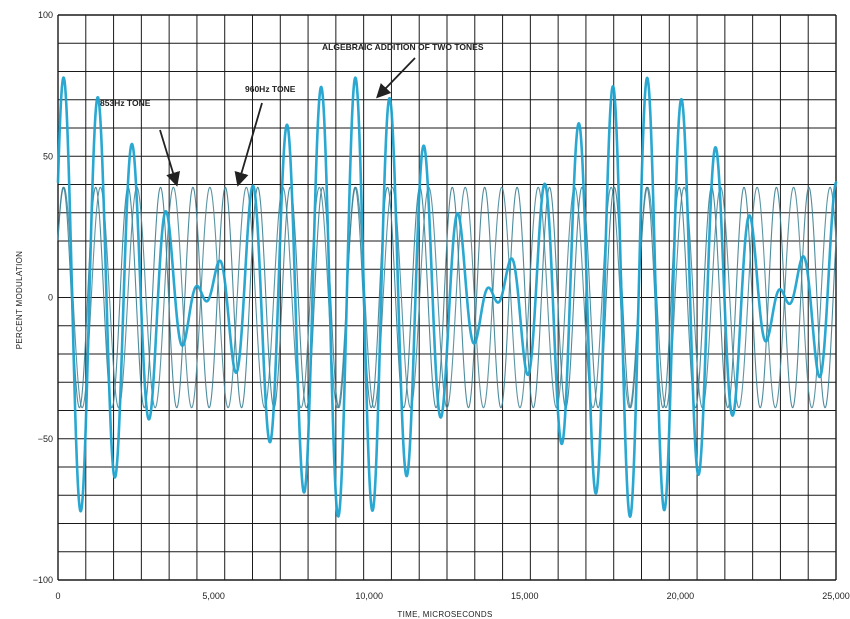 This screenshot has width=850, height=619. What do you see at coordinates (403, 47) in the screenshot?
I see `annotation-label: ALGEBRAIC ADDITION OF TWO TONES` at bounding box center [403, 47].